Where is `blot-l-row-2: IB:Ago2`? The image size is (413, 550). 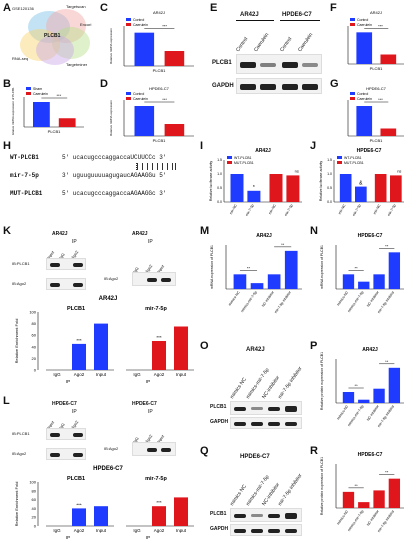 blot-l-row-2: IB:Ago2 is located at coordinates (19, 453).